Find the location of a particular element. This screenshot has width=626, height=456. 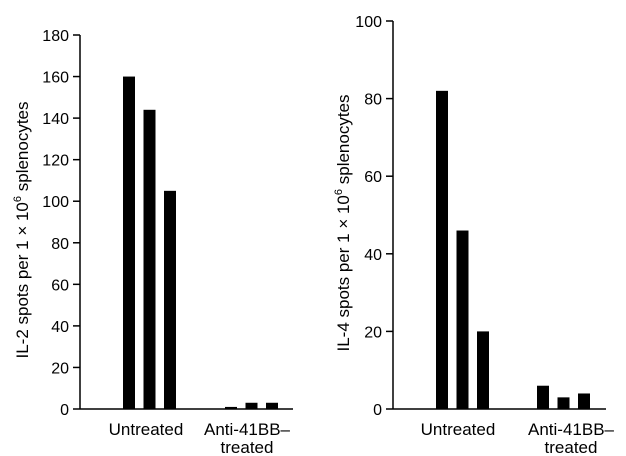

y-axis-title-main: IL-4 spots per 1 × 10 is located at coordinates (343, 273).